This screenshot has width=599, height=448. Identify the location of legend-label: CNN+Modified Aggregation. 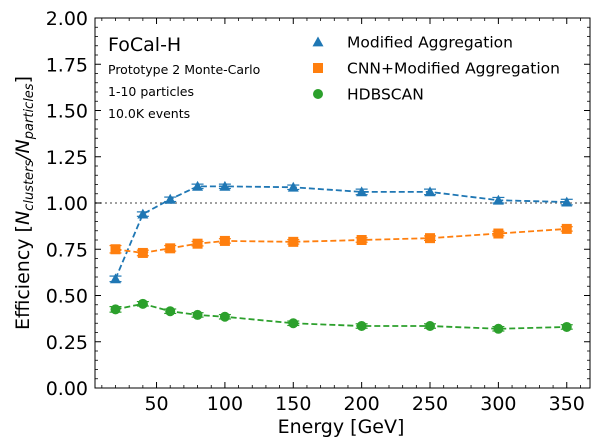
(453, 69).